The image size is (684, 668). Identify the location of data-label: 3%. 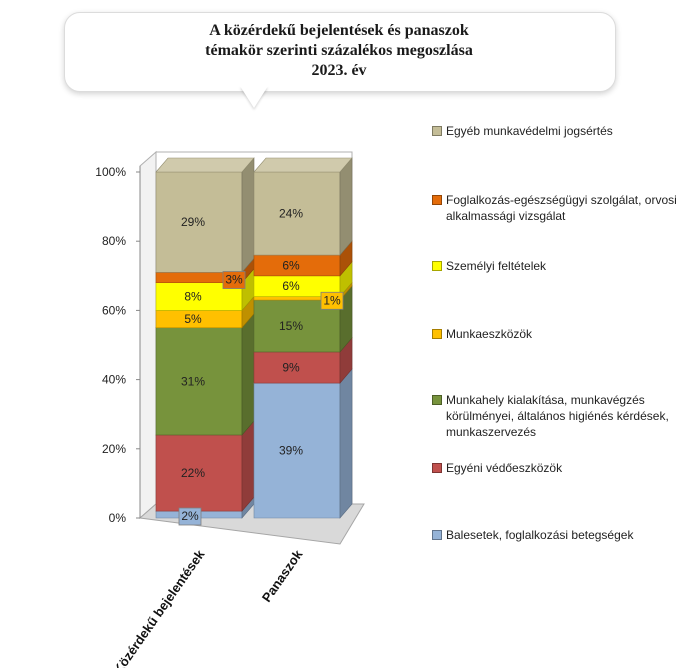
(234, 280).